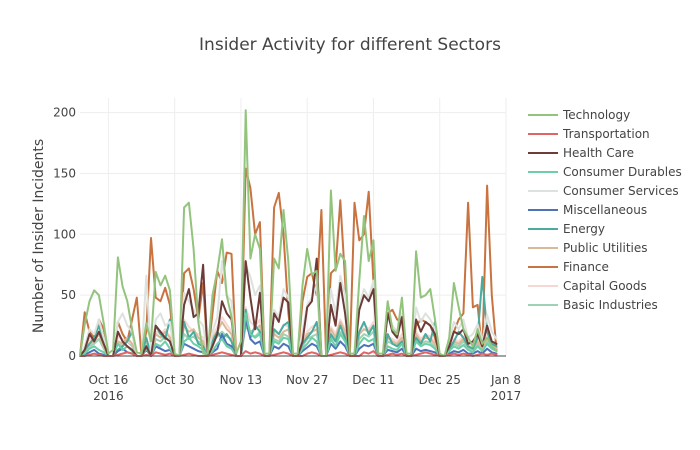 The image size is (700, 450). Describe the element at coordinates (68, 295) in the screenshot. I see `y-tick-label: 50` at that location.